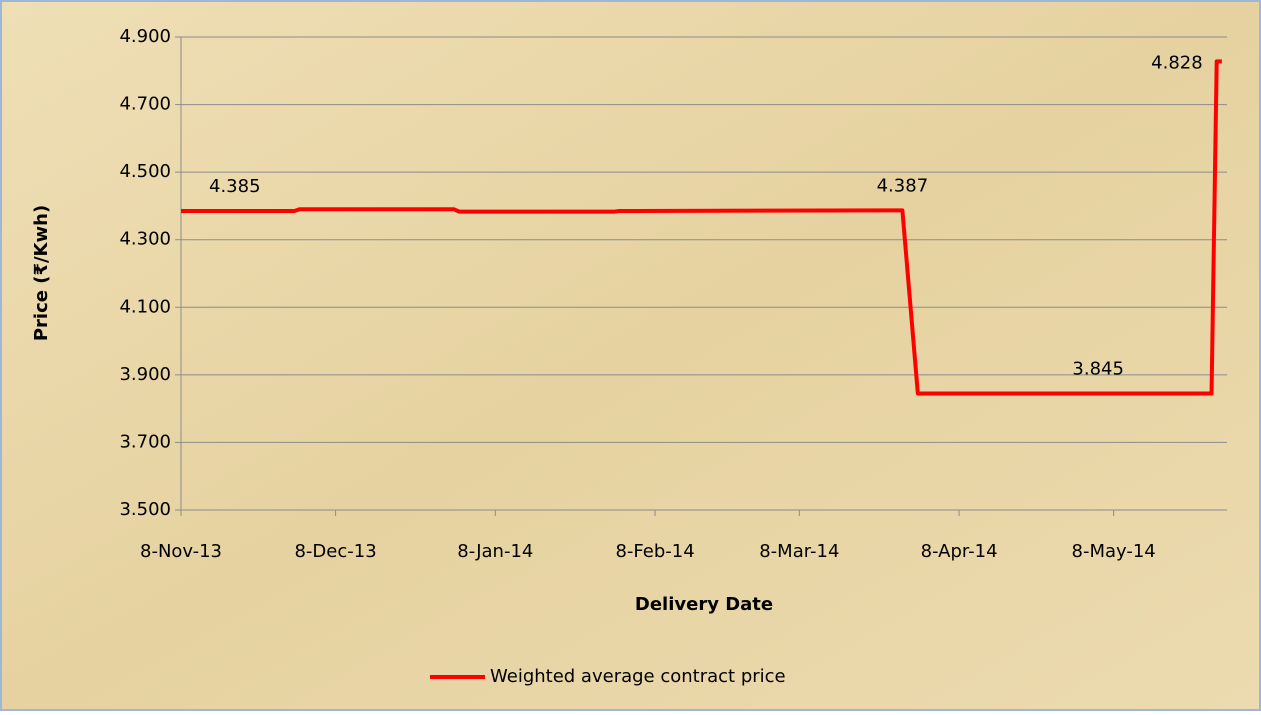 Image resolution: width=1261 pixels, height=715 pixels. What do you see at coordinates (903, 185) in the screenshot?
I see `data-label: 4.387` at bounding box center [903, 185].